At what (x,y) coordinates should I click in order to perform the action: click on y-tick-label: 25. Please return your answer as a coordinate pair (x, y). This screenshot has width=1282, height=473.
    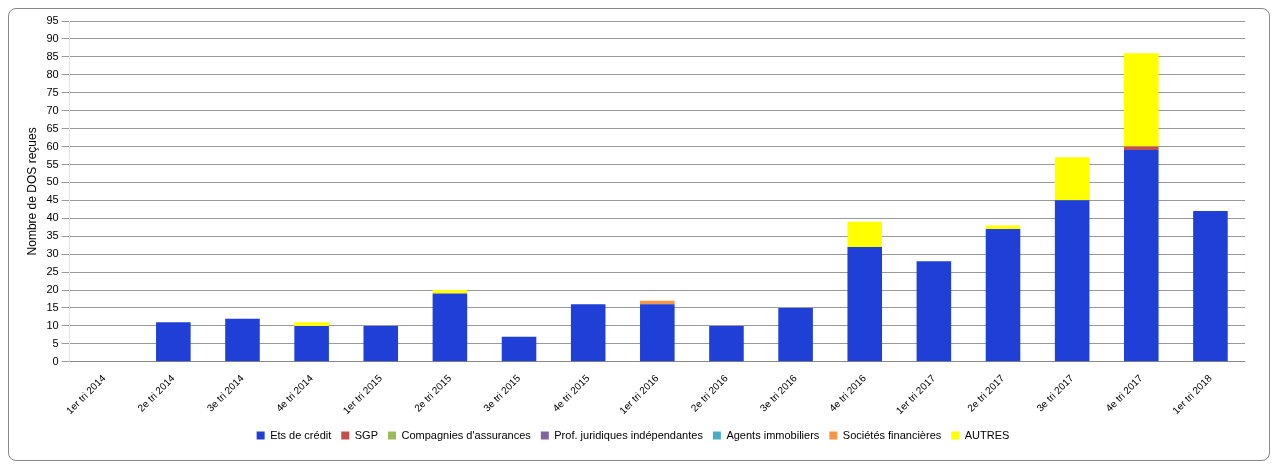
    Looking at the image, I should click on (52, 271).